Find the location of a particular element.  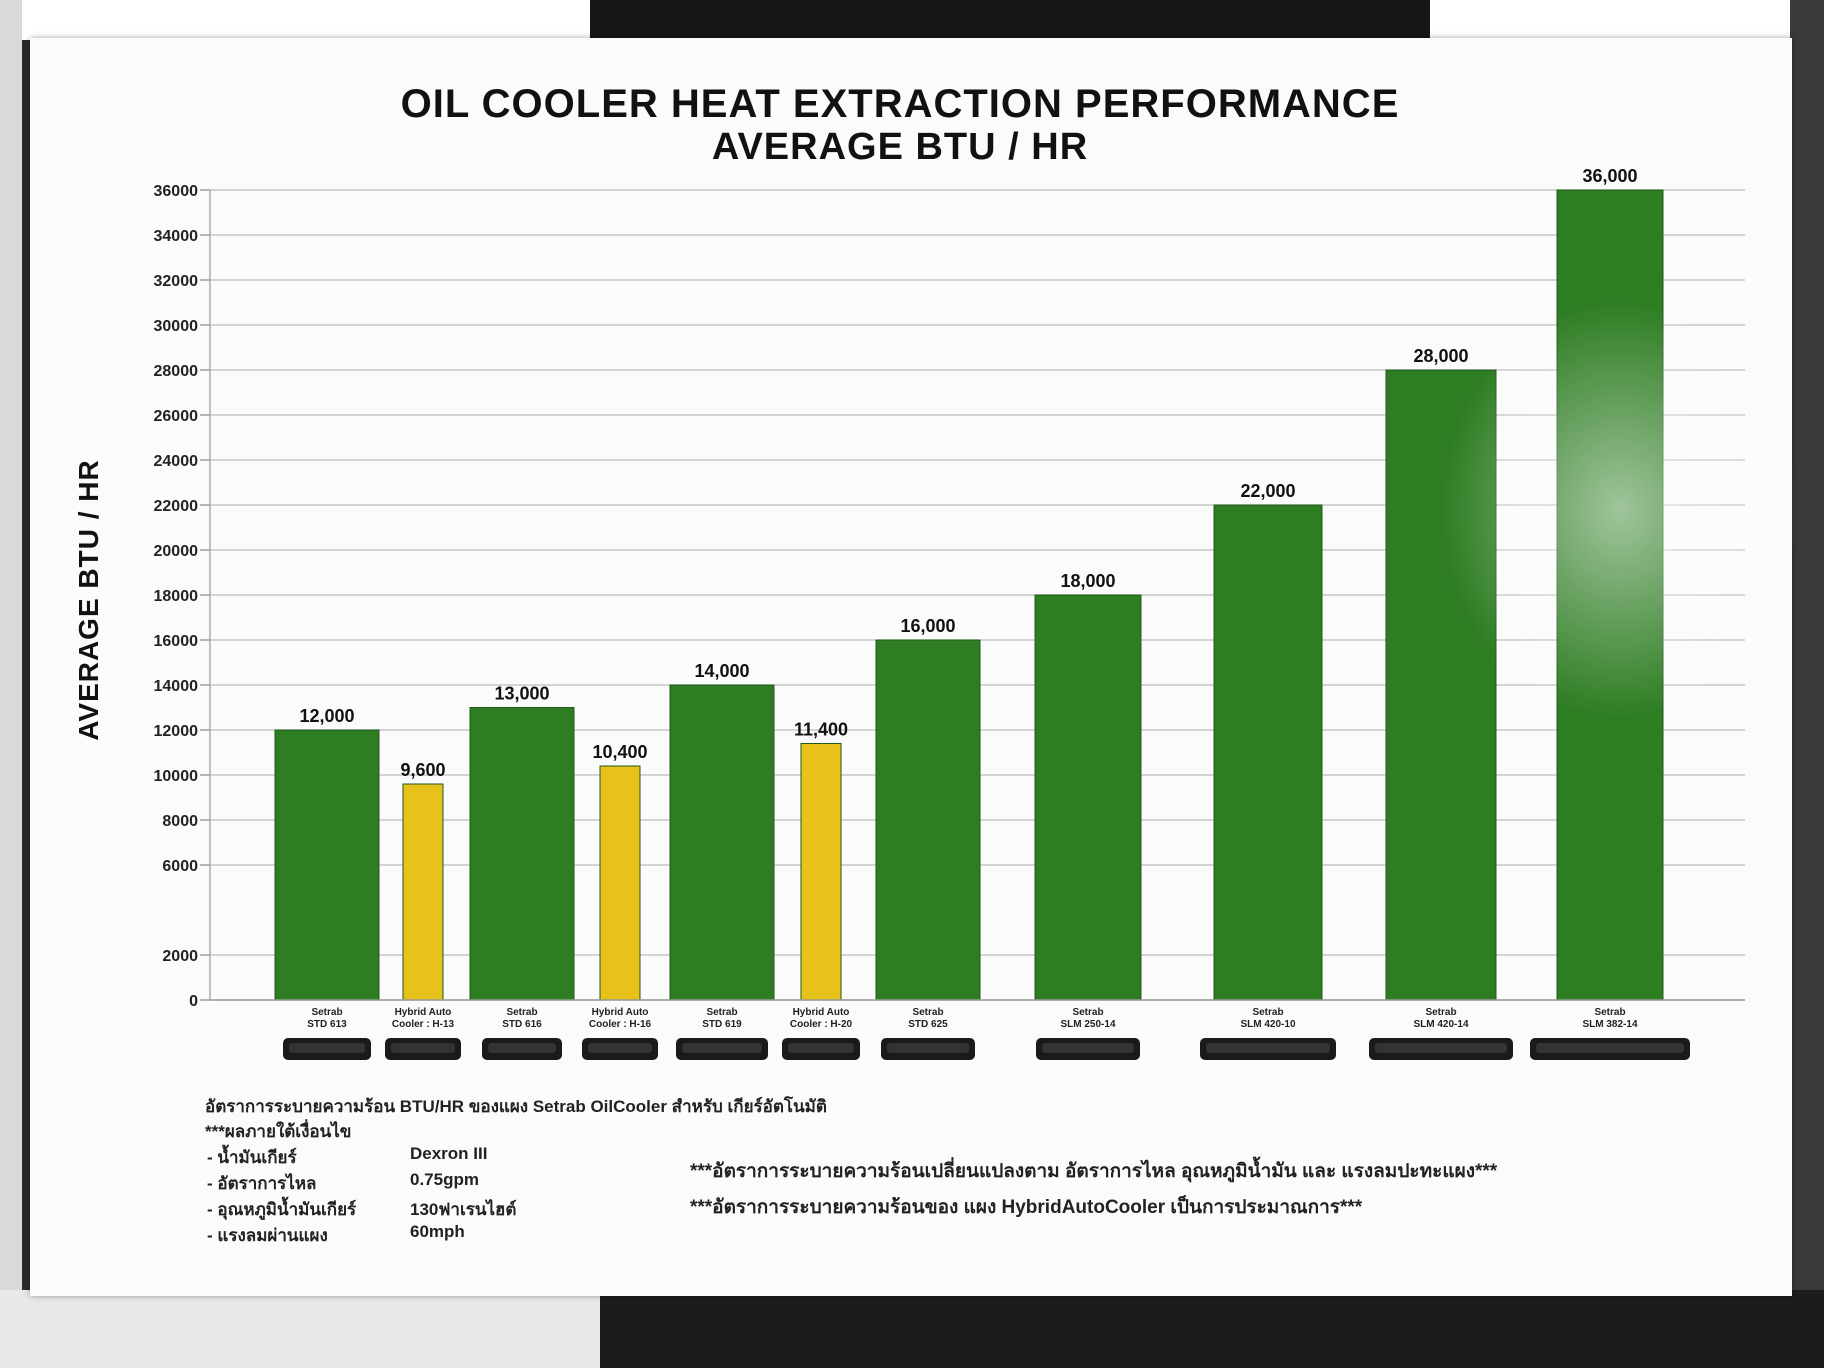

y-axis-title: AVERAGE BTU / HR is located at coordinates (88, 600).